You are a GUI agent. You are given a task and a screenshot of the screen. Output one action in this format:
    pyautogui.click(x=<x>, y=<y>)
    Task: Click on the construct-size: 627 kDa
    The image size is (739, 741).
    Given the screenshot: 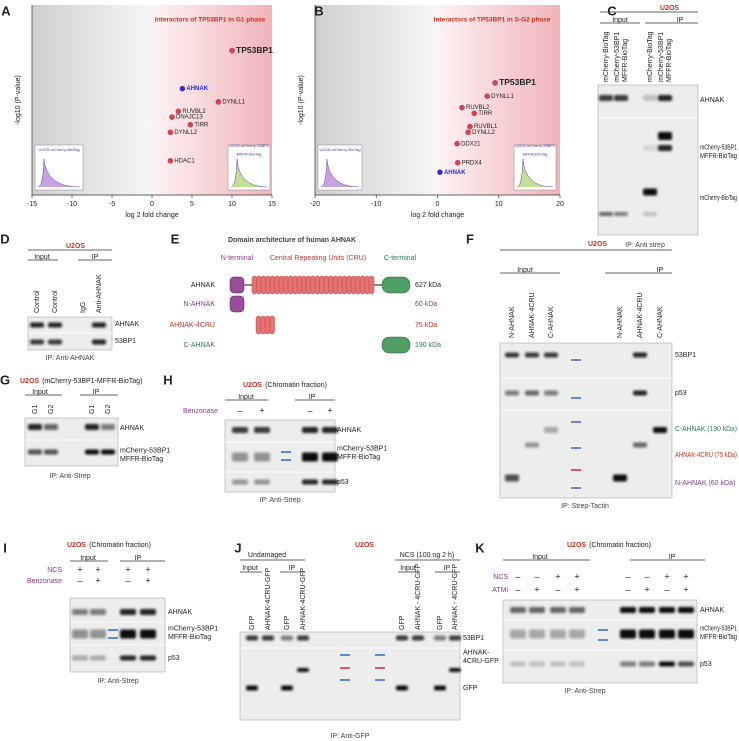 What is the action you would take?
    pyautogui.click(x=428, y=285)
    